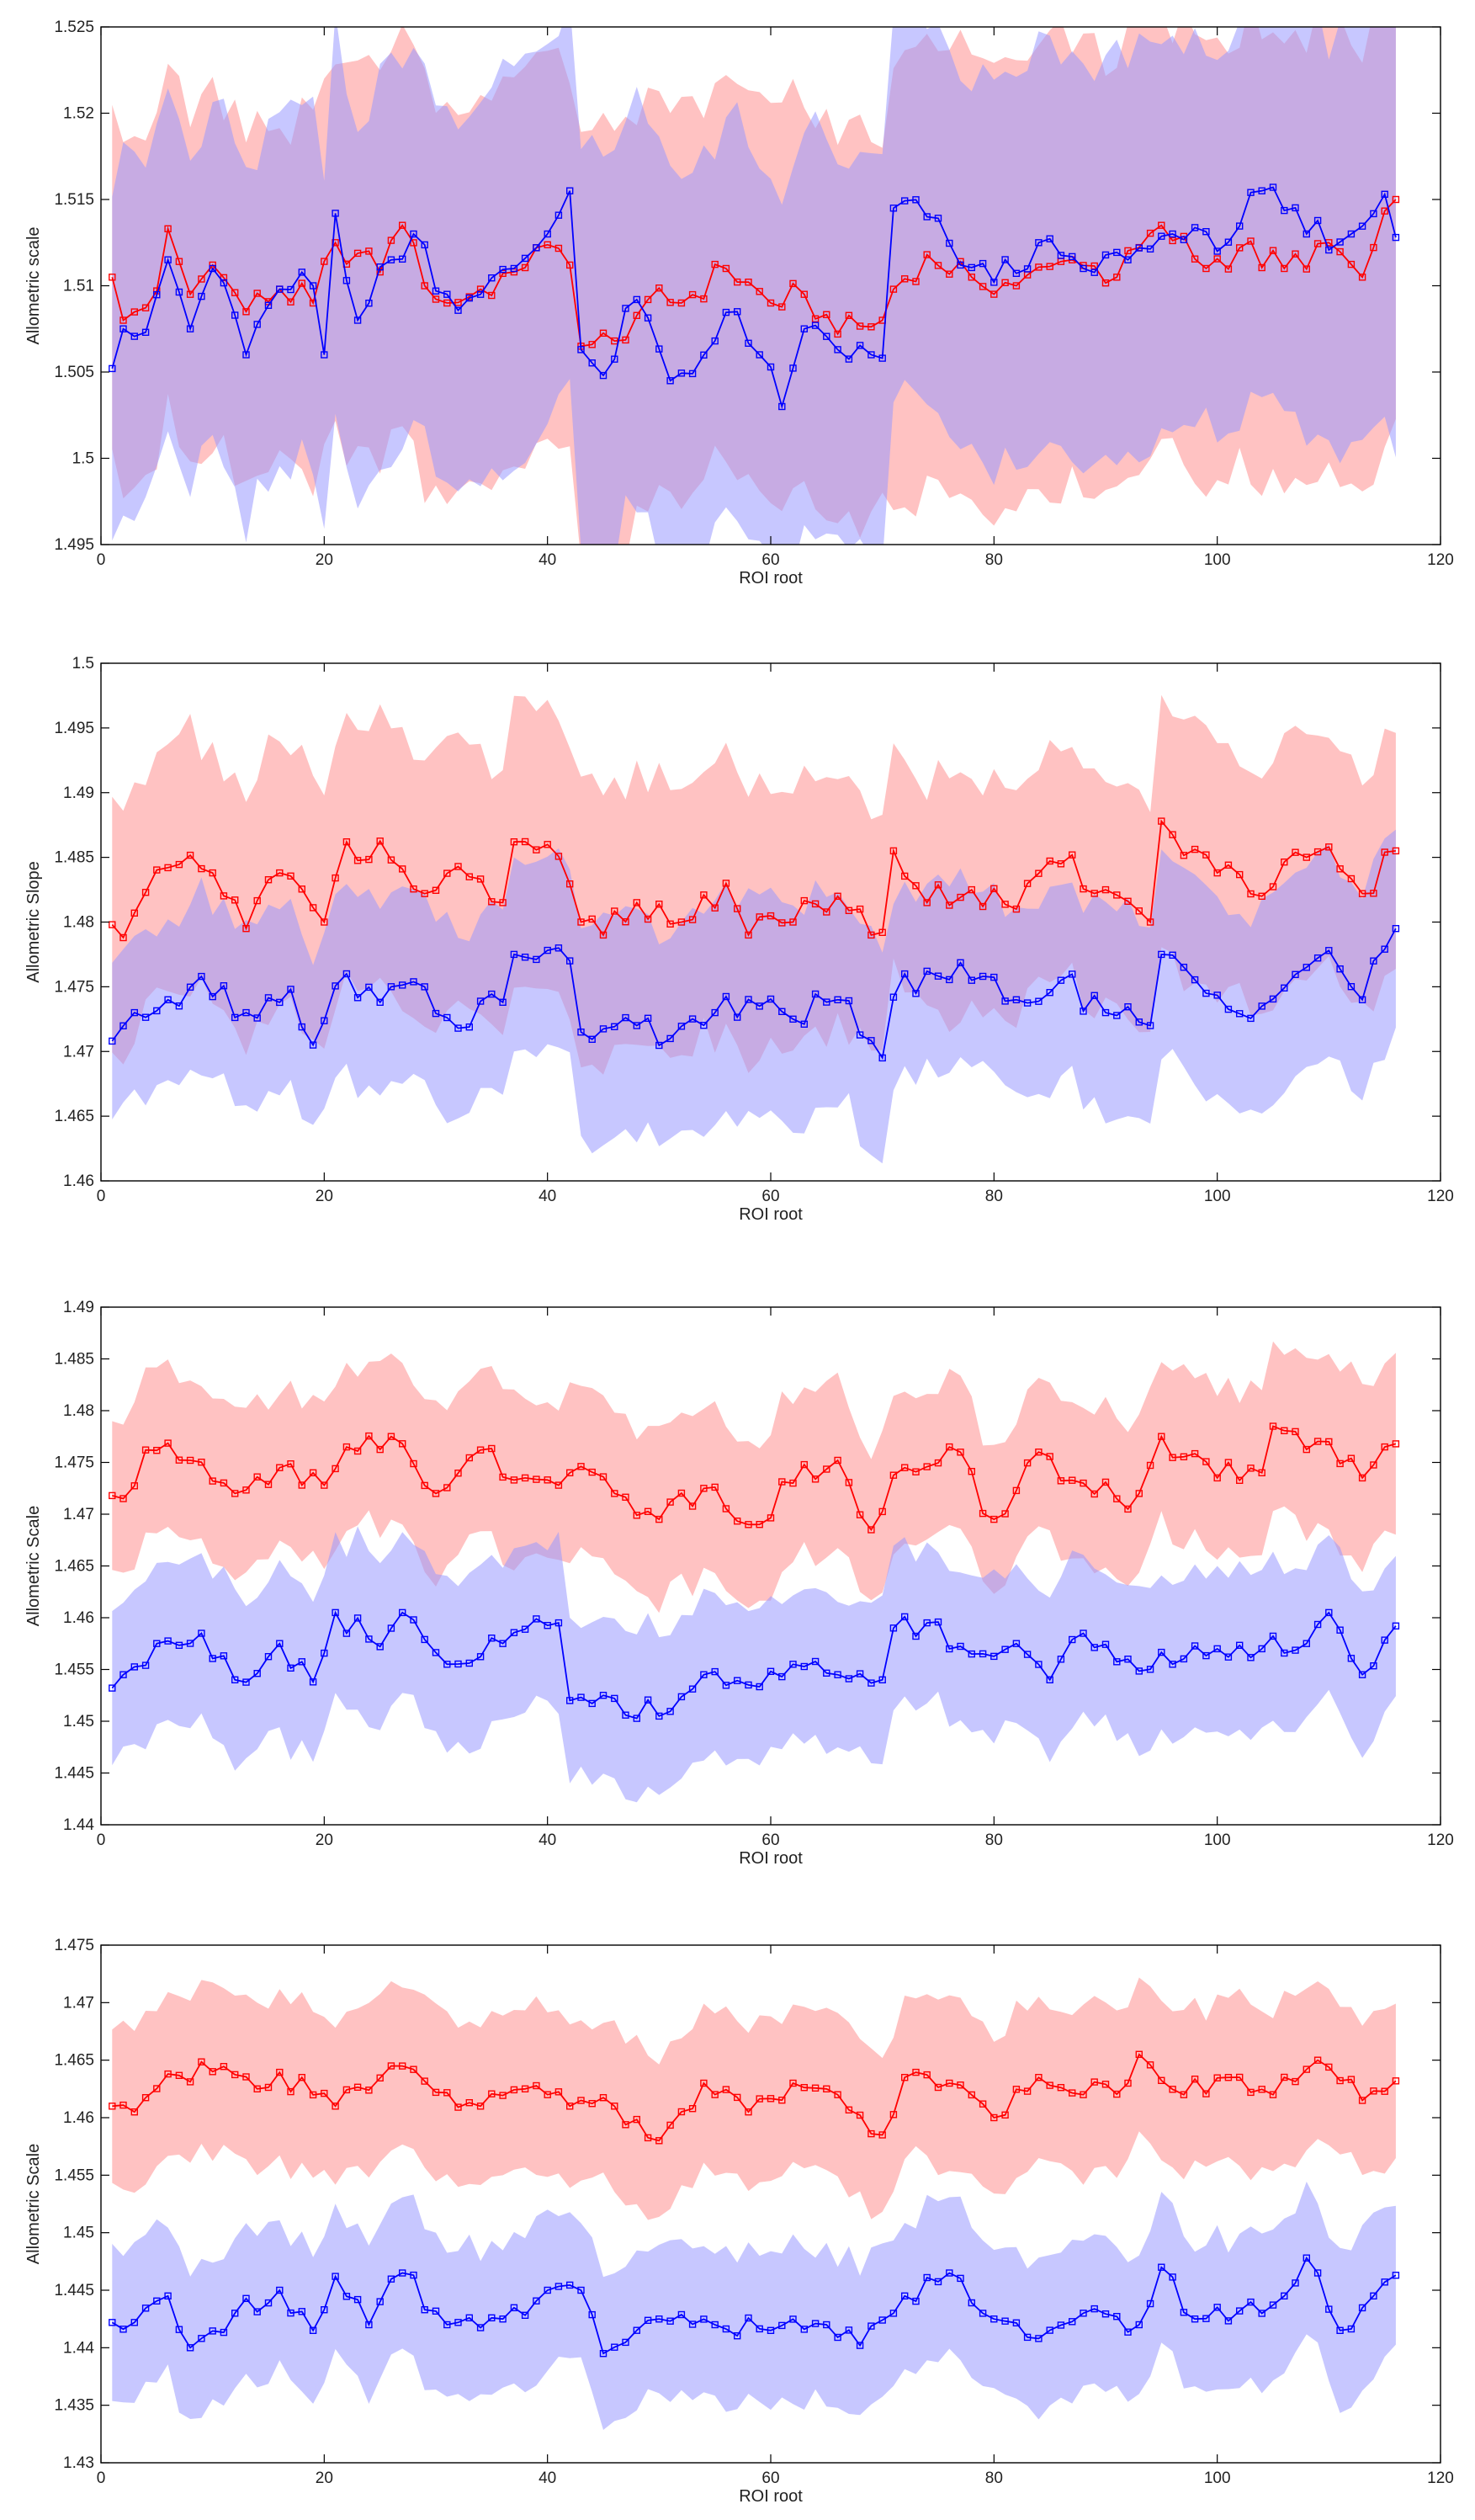  What do you see at coordinates (324, 2478) in the screenshot?
I see `x-tick-label: 20` at bounding box center [324, 2478].